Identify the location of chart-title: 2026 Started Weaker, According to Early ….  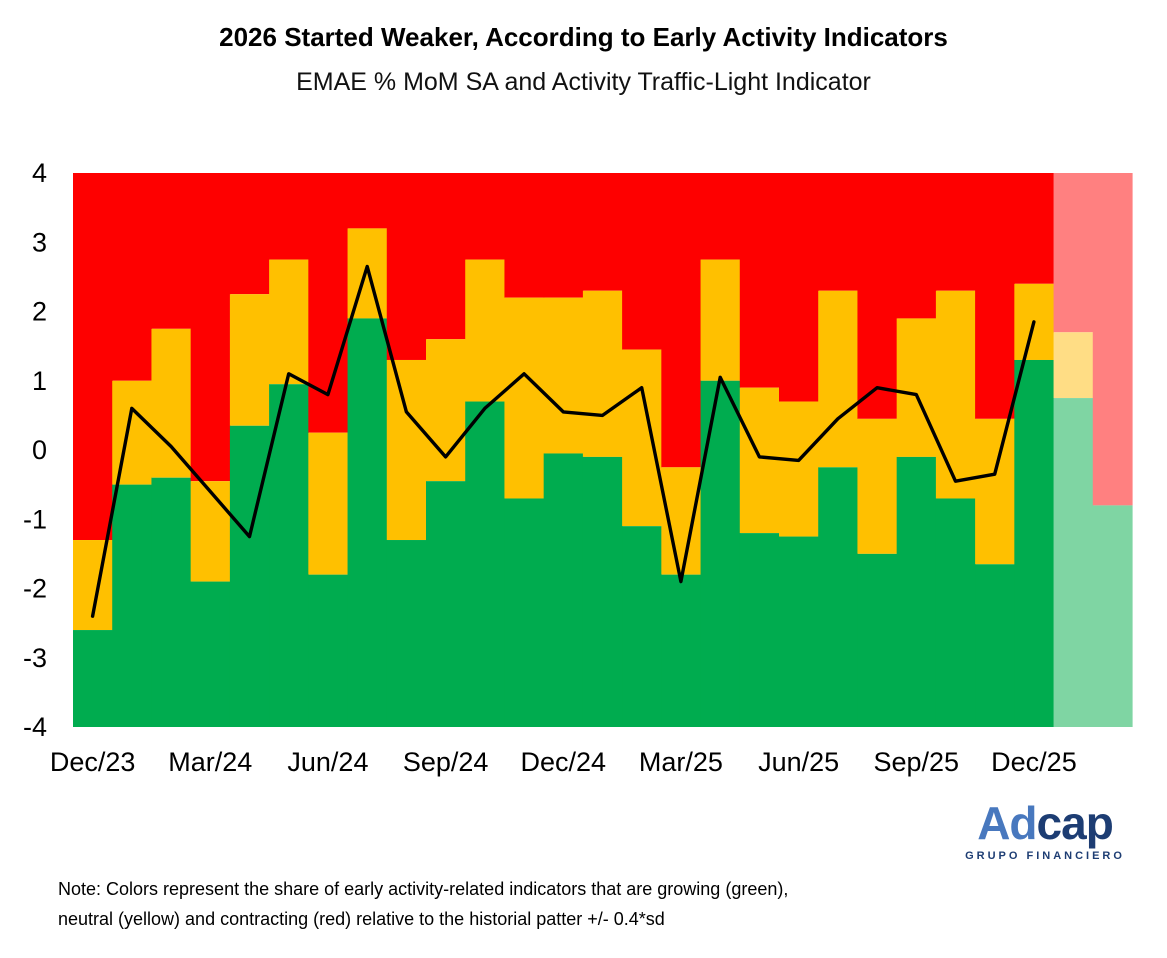
(583, 37).